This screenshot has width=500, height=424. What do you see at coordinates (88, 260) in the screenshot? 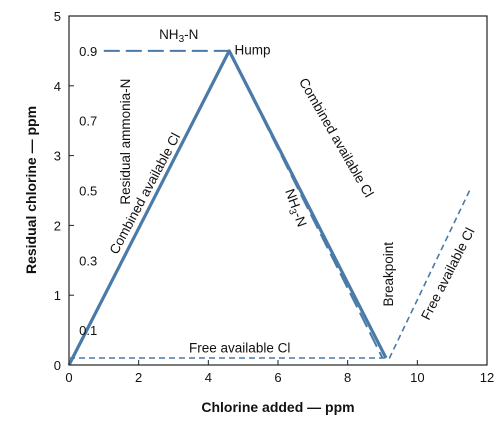
I see `ammonia-scale-label: 0.3` at bounding box center [88, 260].